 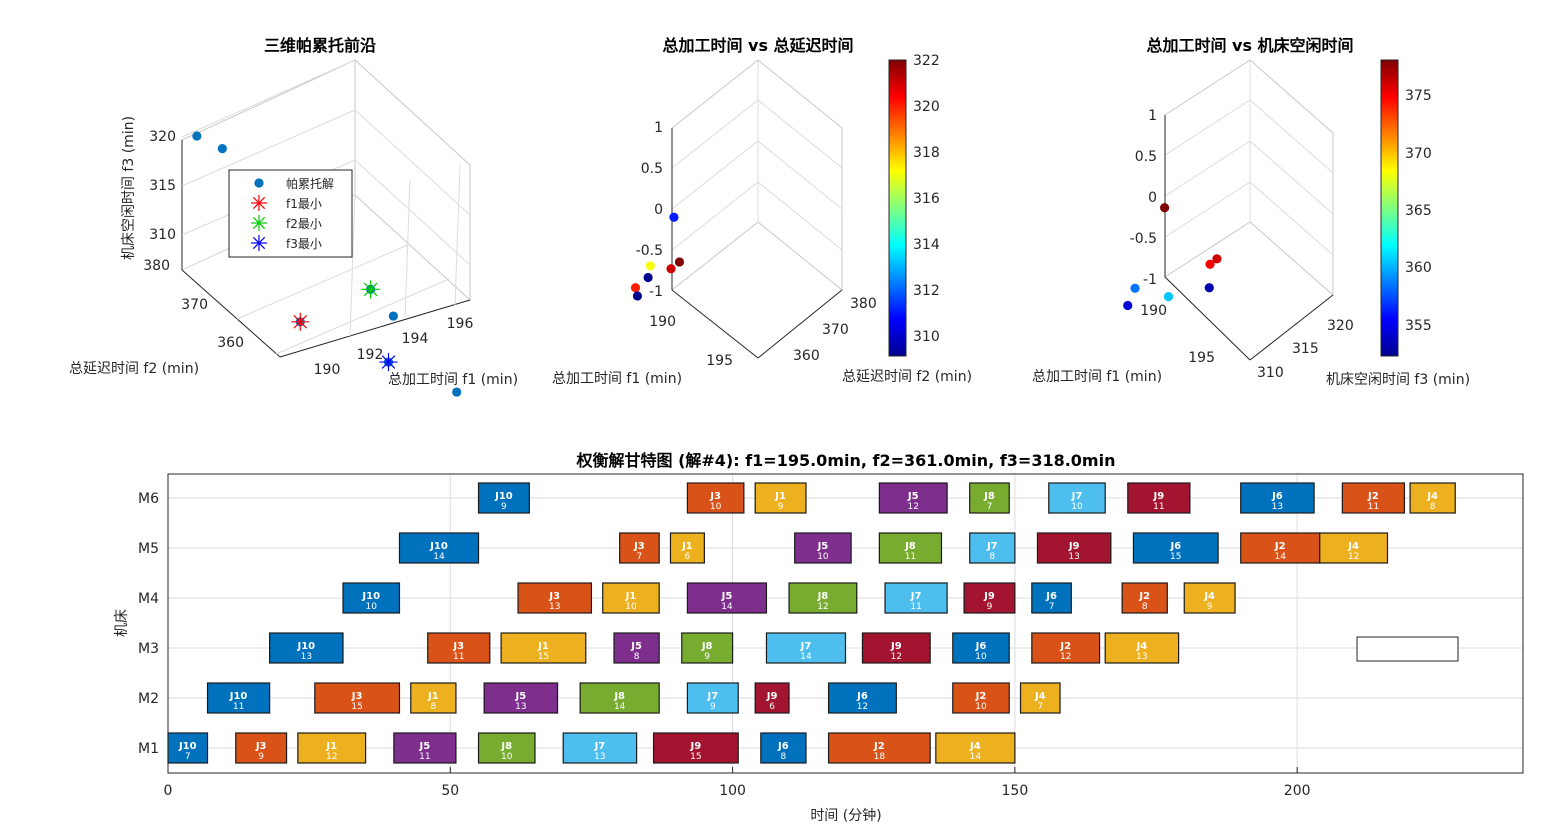 I want to click on legend-marker, so click(x=259, y=223).